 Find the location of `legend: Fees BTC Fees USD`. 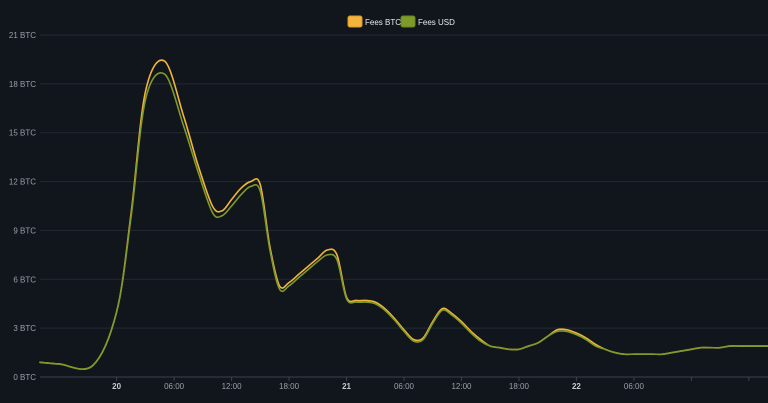

legend: Fees BTC Fees USD is located at coordinates (401, 21).